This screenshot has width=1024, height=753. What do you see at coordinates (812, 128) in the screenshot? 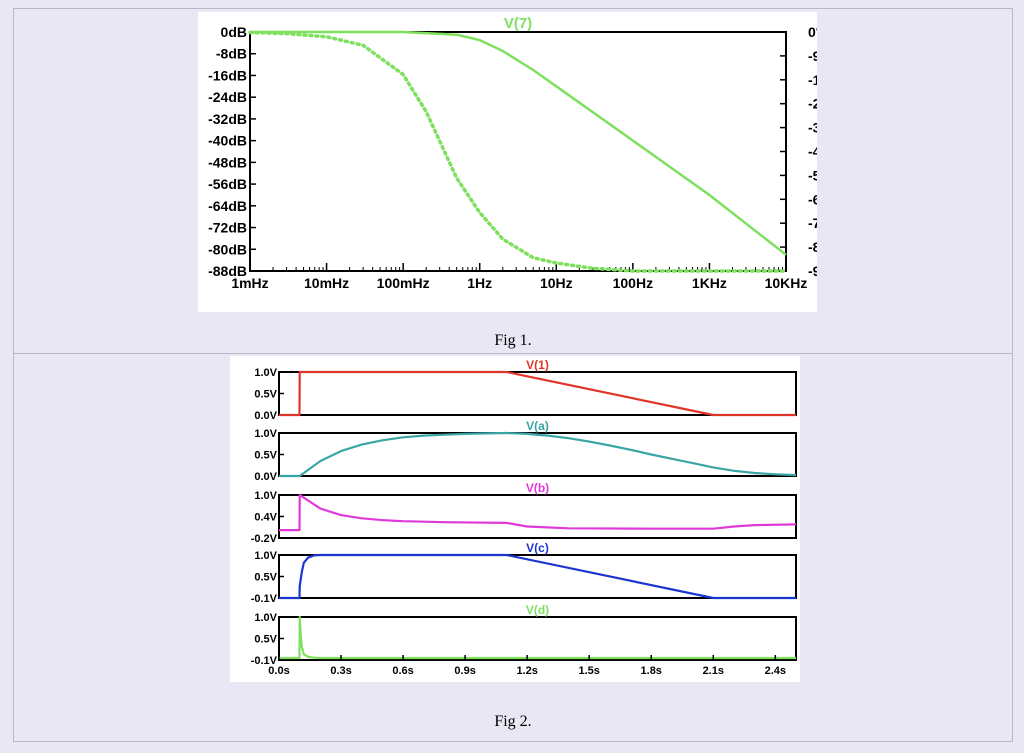
I see `y-right-tick-label: -36°` at bounding box center [812, 128].